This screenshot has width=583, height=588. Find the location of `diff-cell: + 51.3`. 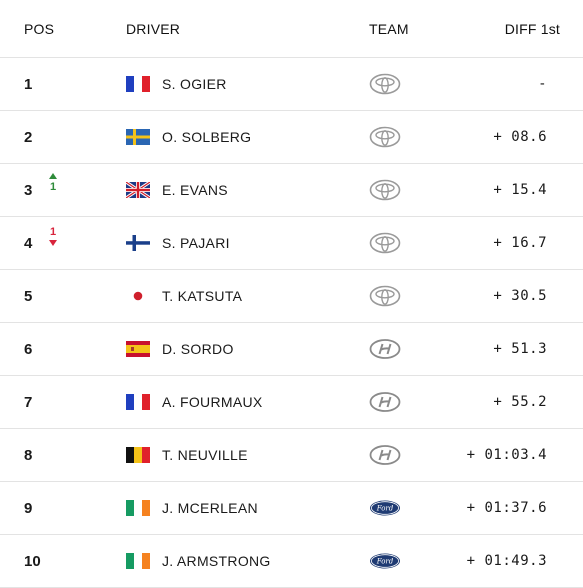

diff-cell: + 51.3 is located at coordinates (520, 349).